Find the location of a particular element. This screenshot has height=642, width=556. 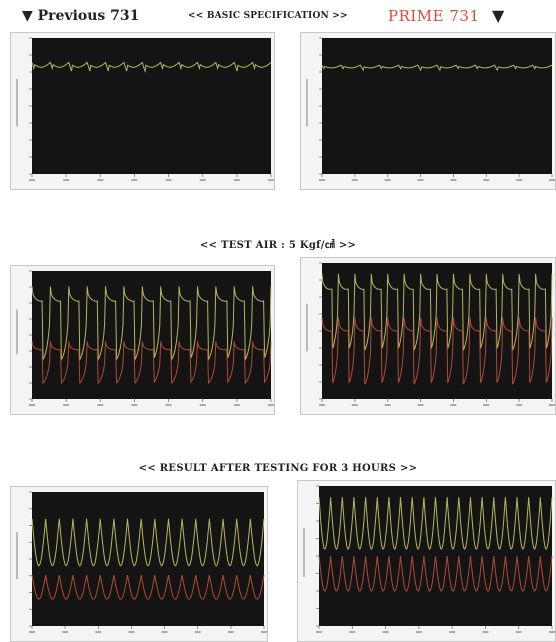

chart-basic-prime is located at coordinates (428, 111).